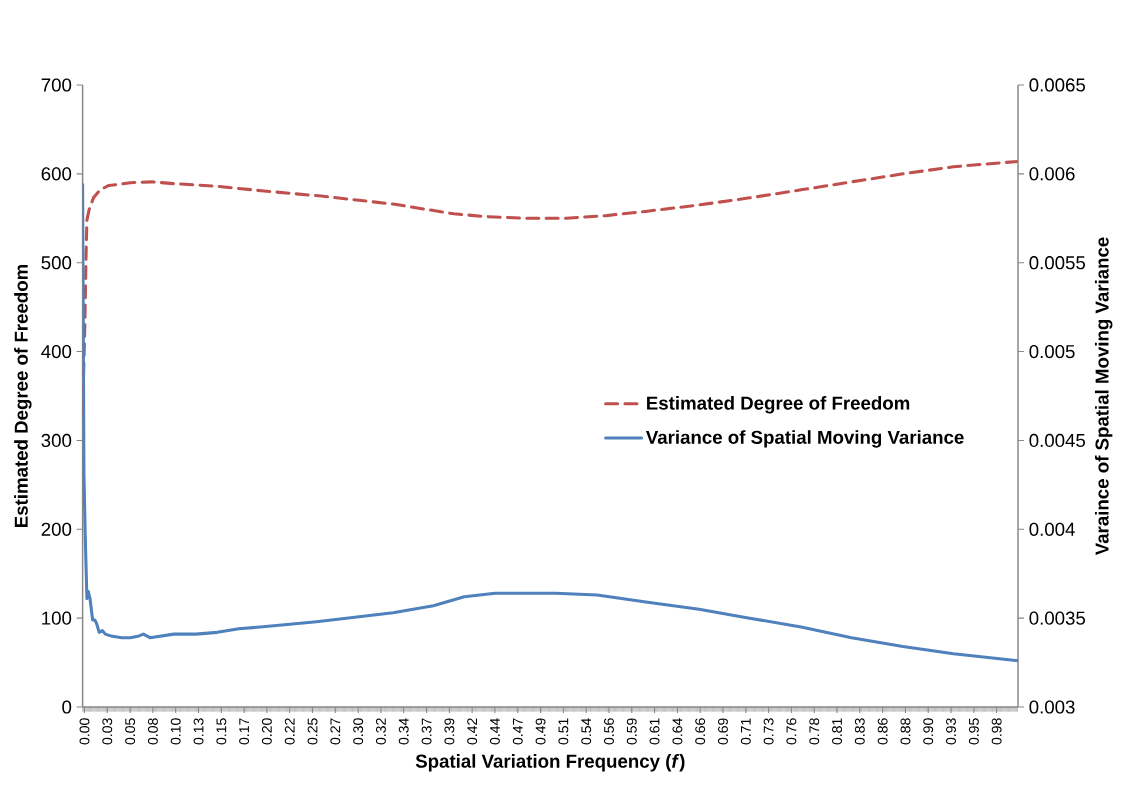 The height and width of the screenshot is (794, 1123). Describe the element at coordinates (449, 731) in the screenshot. I see `x-tick-label: 0.39` at that location.